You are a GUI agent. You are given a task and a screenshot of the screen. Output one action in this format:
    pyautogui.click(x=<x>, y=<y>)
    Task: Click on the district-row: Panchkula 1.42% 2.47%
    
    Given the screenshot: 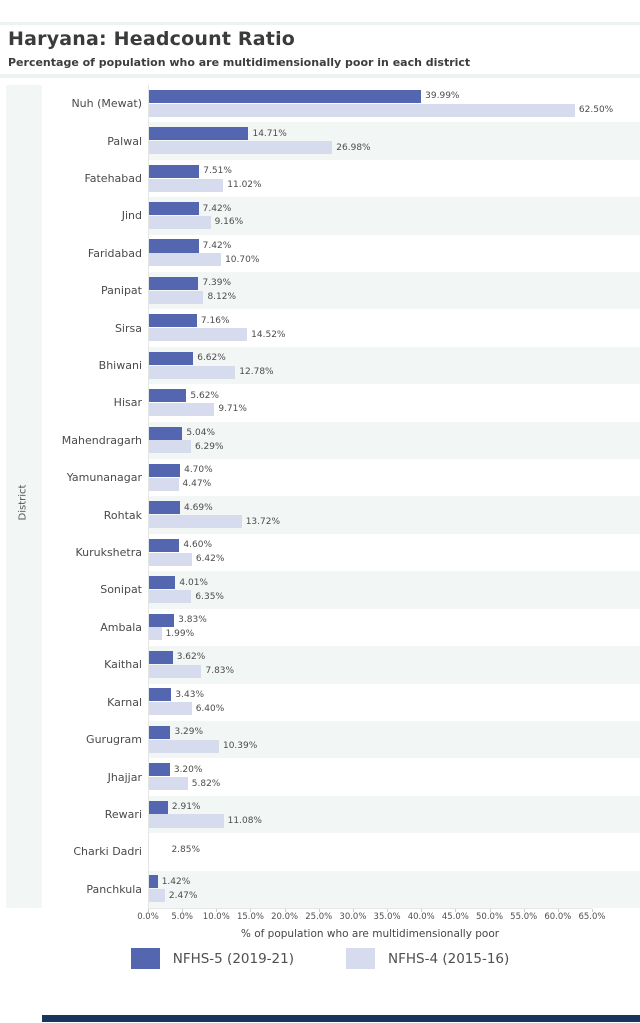 What is the action you would take?
    pyautogui.click(x=341, y=889)
    